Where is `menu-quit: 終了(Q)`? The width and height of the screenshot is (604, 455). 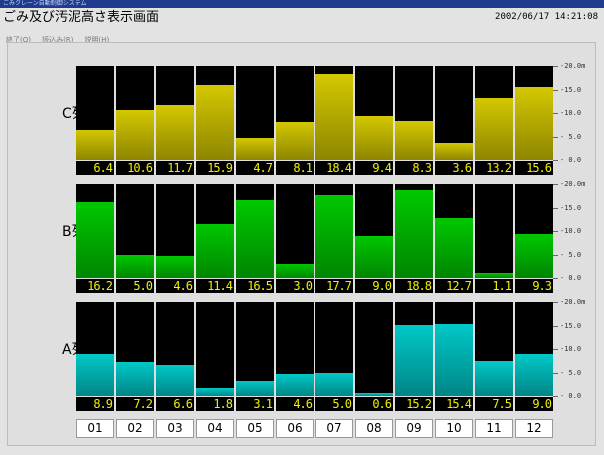
menu-quit: 終了(Q) is located at coordinates (18, 40).